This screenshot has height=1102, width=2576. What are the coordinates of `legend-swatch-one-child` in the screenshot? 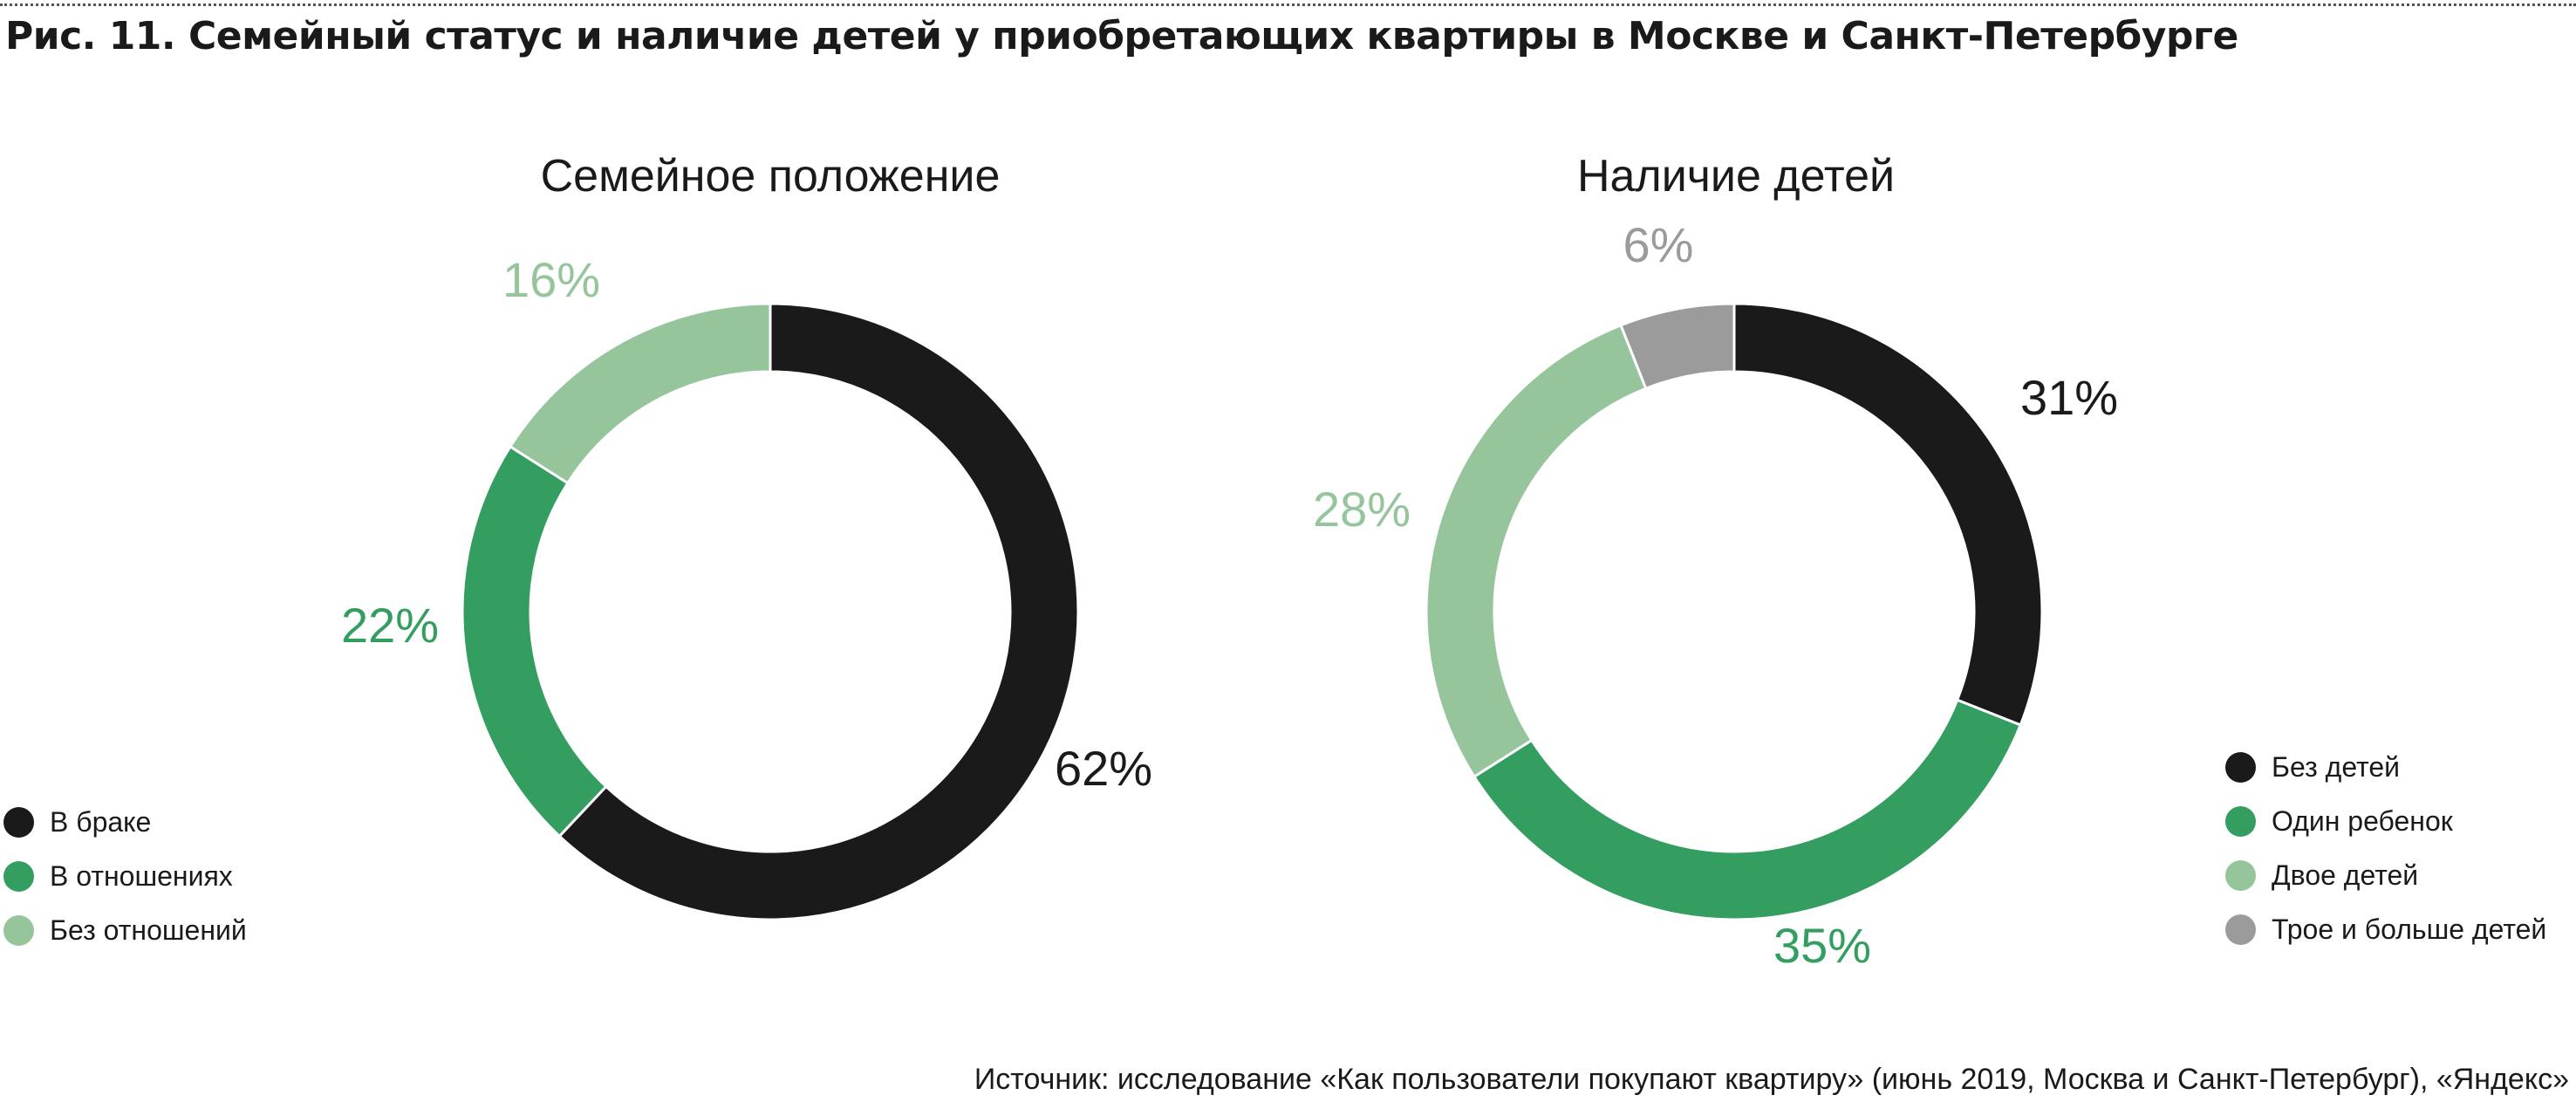 It's located at (2240, 821).